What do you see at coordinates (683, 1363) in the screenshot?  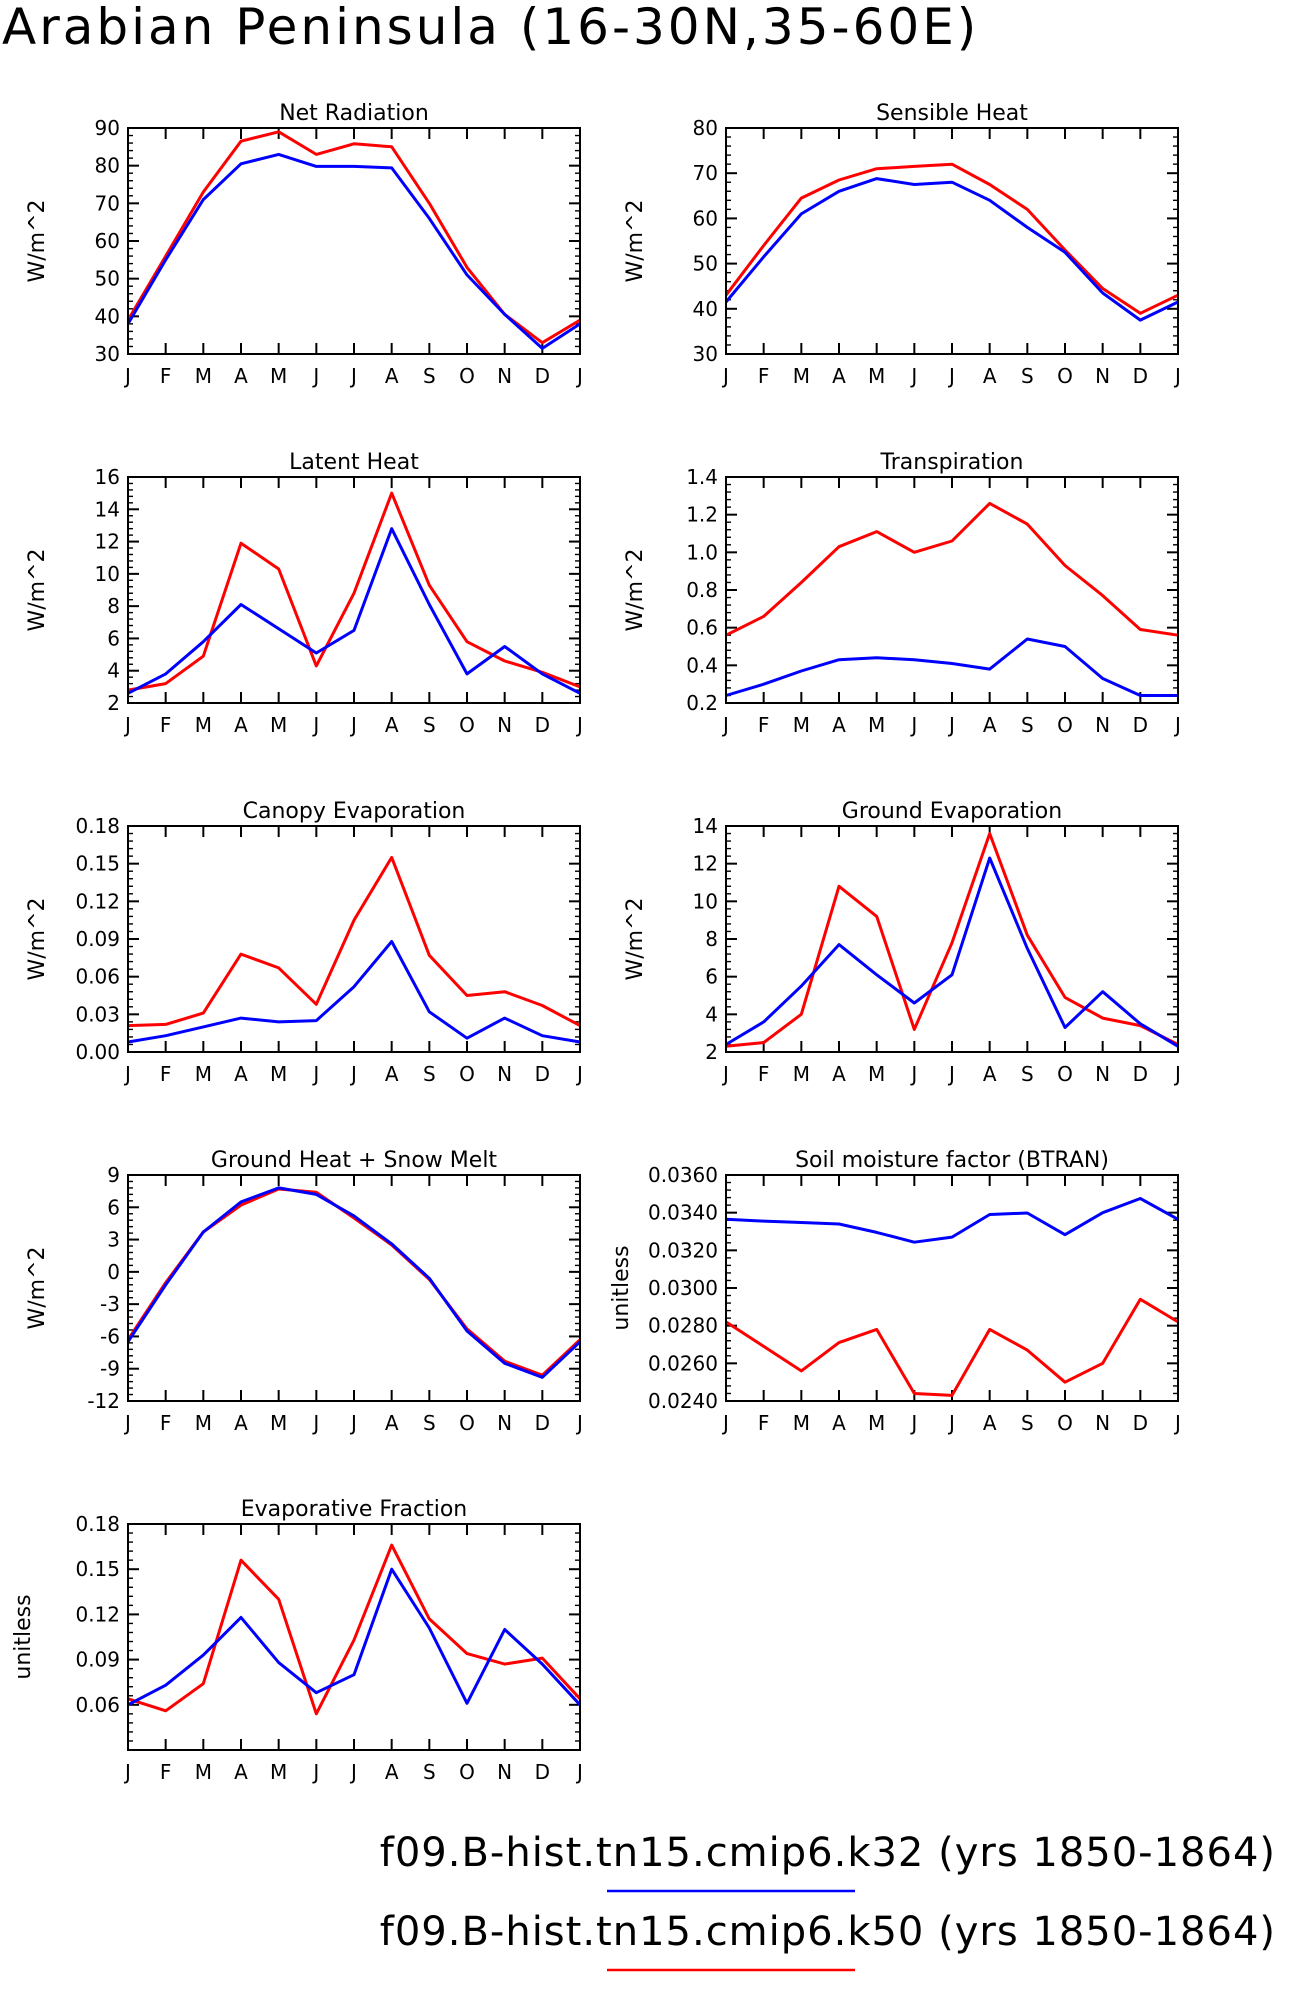 I see `y-tick-label: 0.0260` at bounding box center [683, 1363].